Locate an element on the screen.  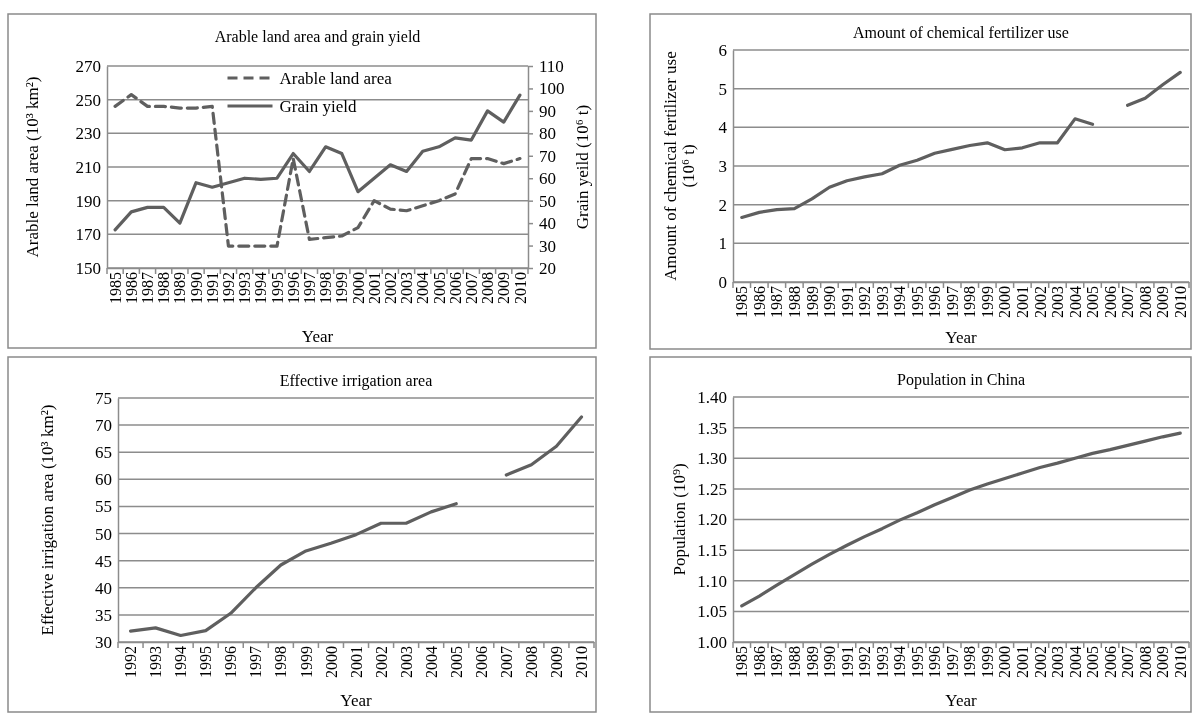
y-tick-label: 1.25 is located at coordinates (712, 489).